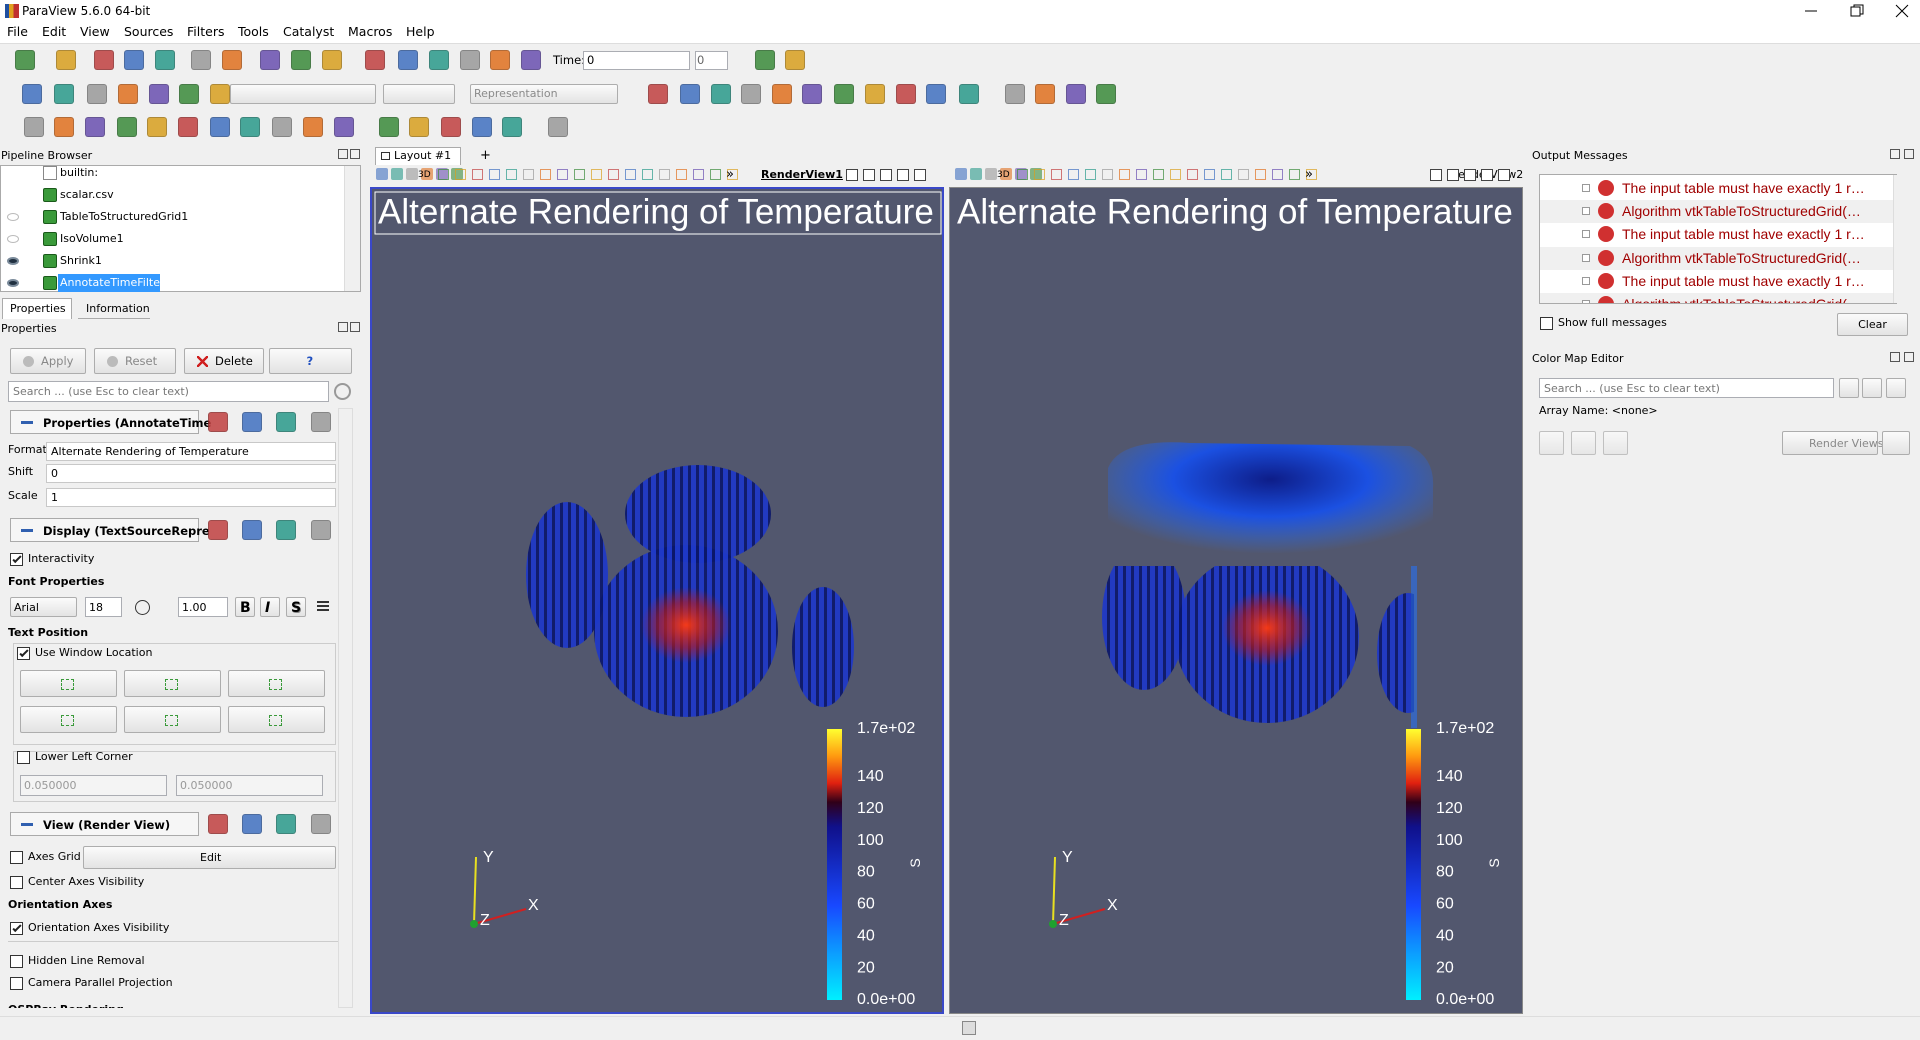 The width and height of the screenshot is (1920, 1040). What do you see at coordinates (142, 607) in the screenshot?
I see `color-button` at bounding box center [142, 607].